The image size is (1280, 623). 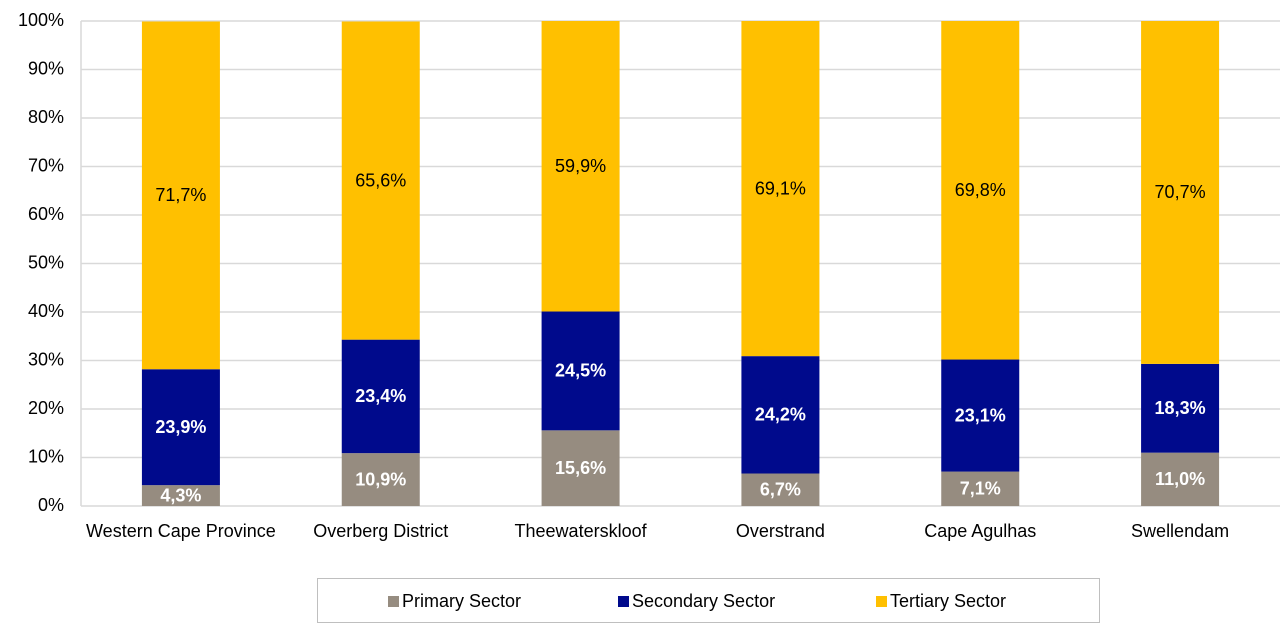 I want to click on data-label: 7,1%, so click(x=980, y=489).